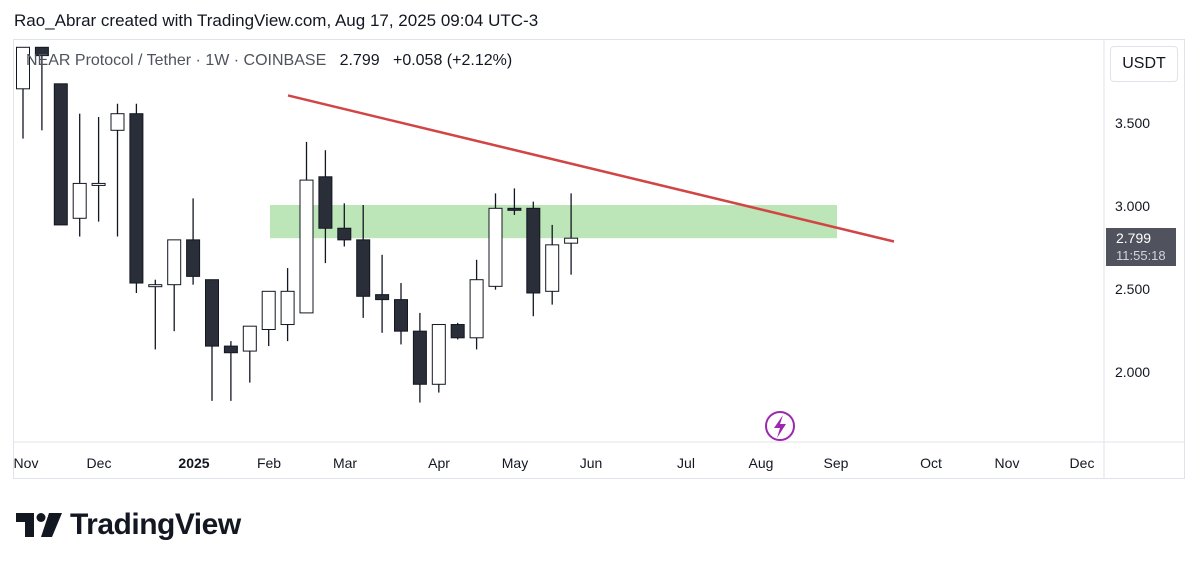 The width and height of the screenshot is (1200, 568). What do you see at coordinates (591, 463) in the screenshot?
I see `time-tick-label: Jun` at bounding box center [591, 463].